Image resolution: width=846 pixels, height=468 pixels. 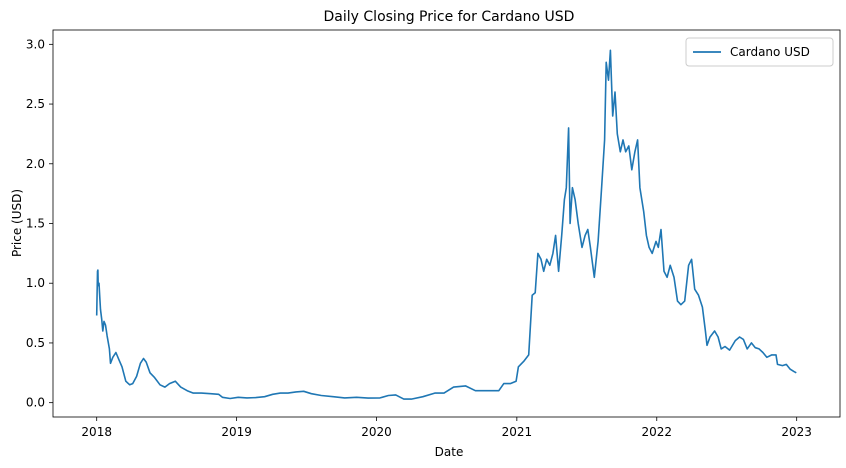 I want to click on legend-label-cardano: Cardano USD, so click(x=770, y=52).